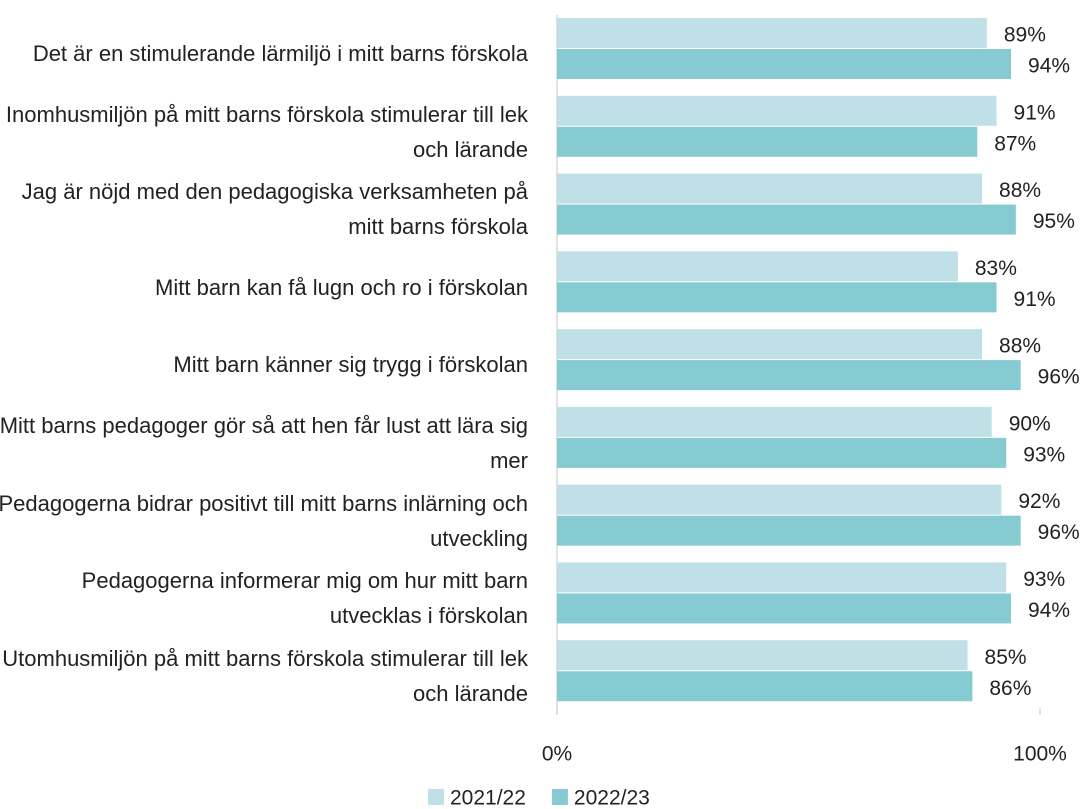 The image size is (1090, 809). Describe the element at coordinates (350, 365) in the screenshot. I see `category-label: Mitt barn känner sig trygg i förskolan` at that location.